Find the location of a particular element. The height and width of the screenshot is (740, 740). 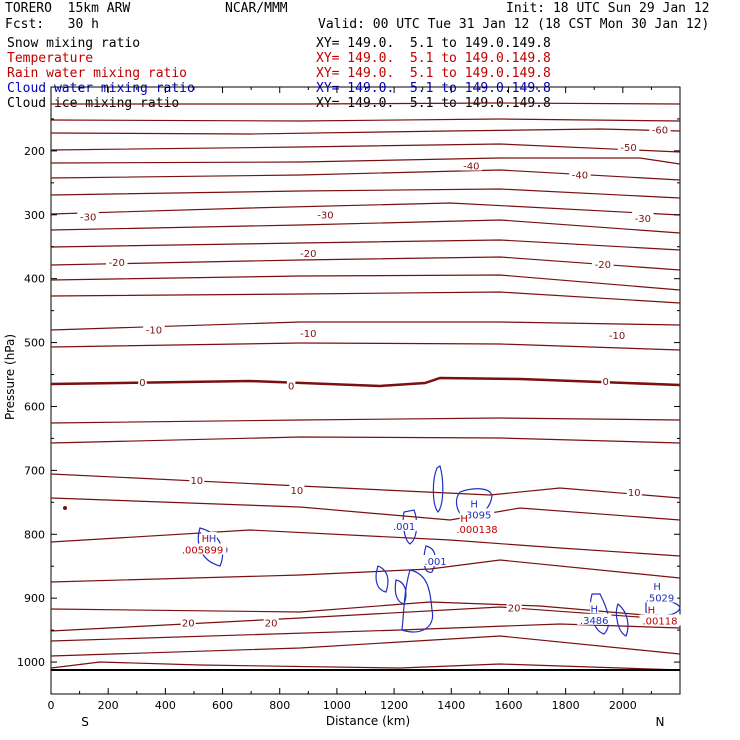

x-axis-title: Distance (km) is located at coordinates (368, 721).